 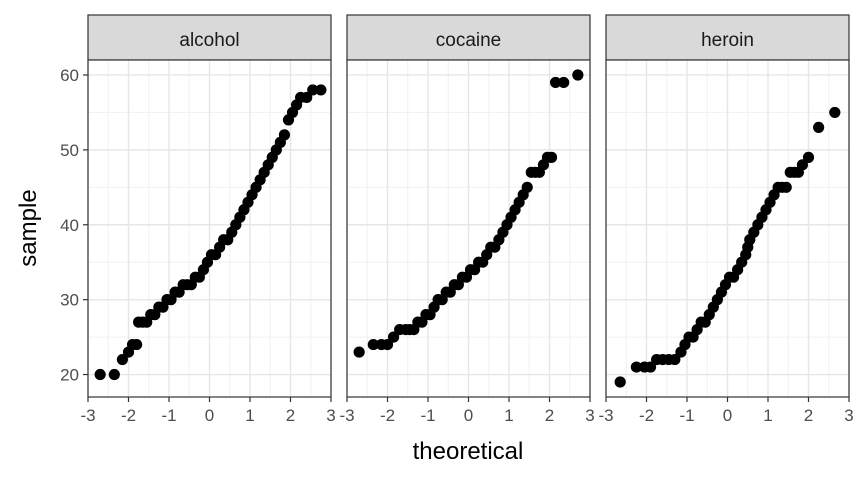 What do you see at coordinates (69, 300) in the screenshot?
I see `y-tick-label: 30` at bounding box center [69, 300].